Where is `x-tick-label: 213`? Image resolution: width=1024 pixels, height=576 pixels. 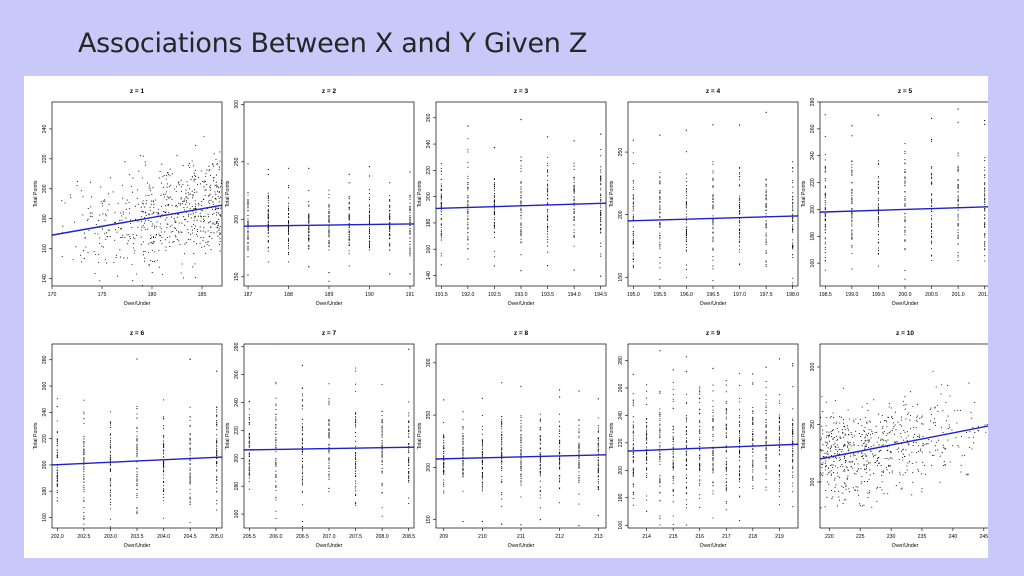
x-tick-label: 213 is located at coordinates (598, 537).